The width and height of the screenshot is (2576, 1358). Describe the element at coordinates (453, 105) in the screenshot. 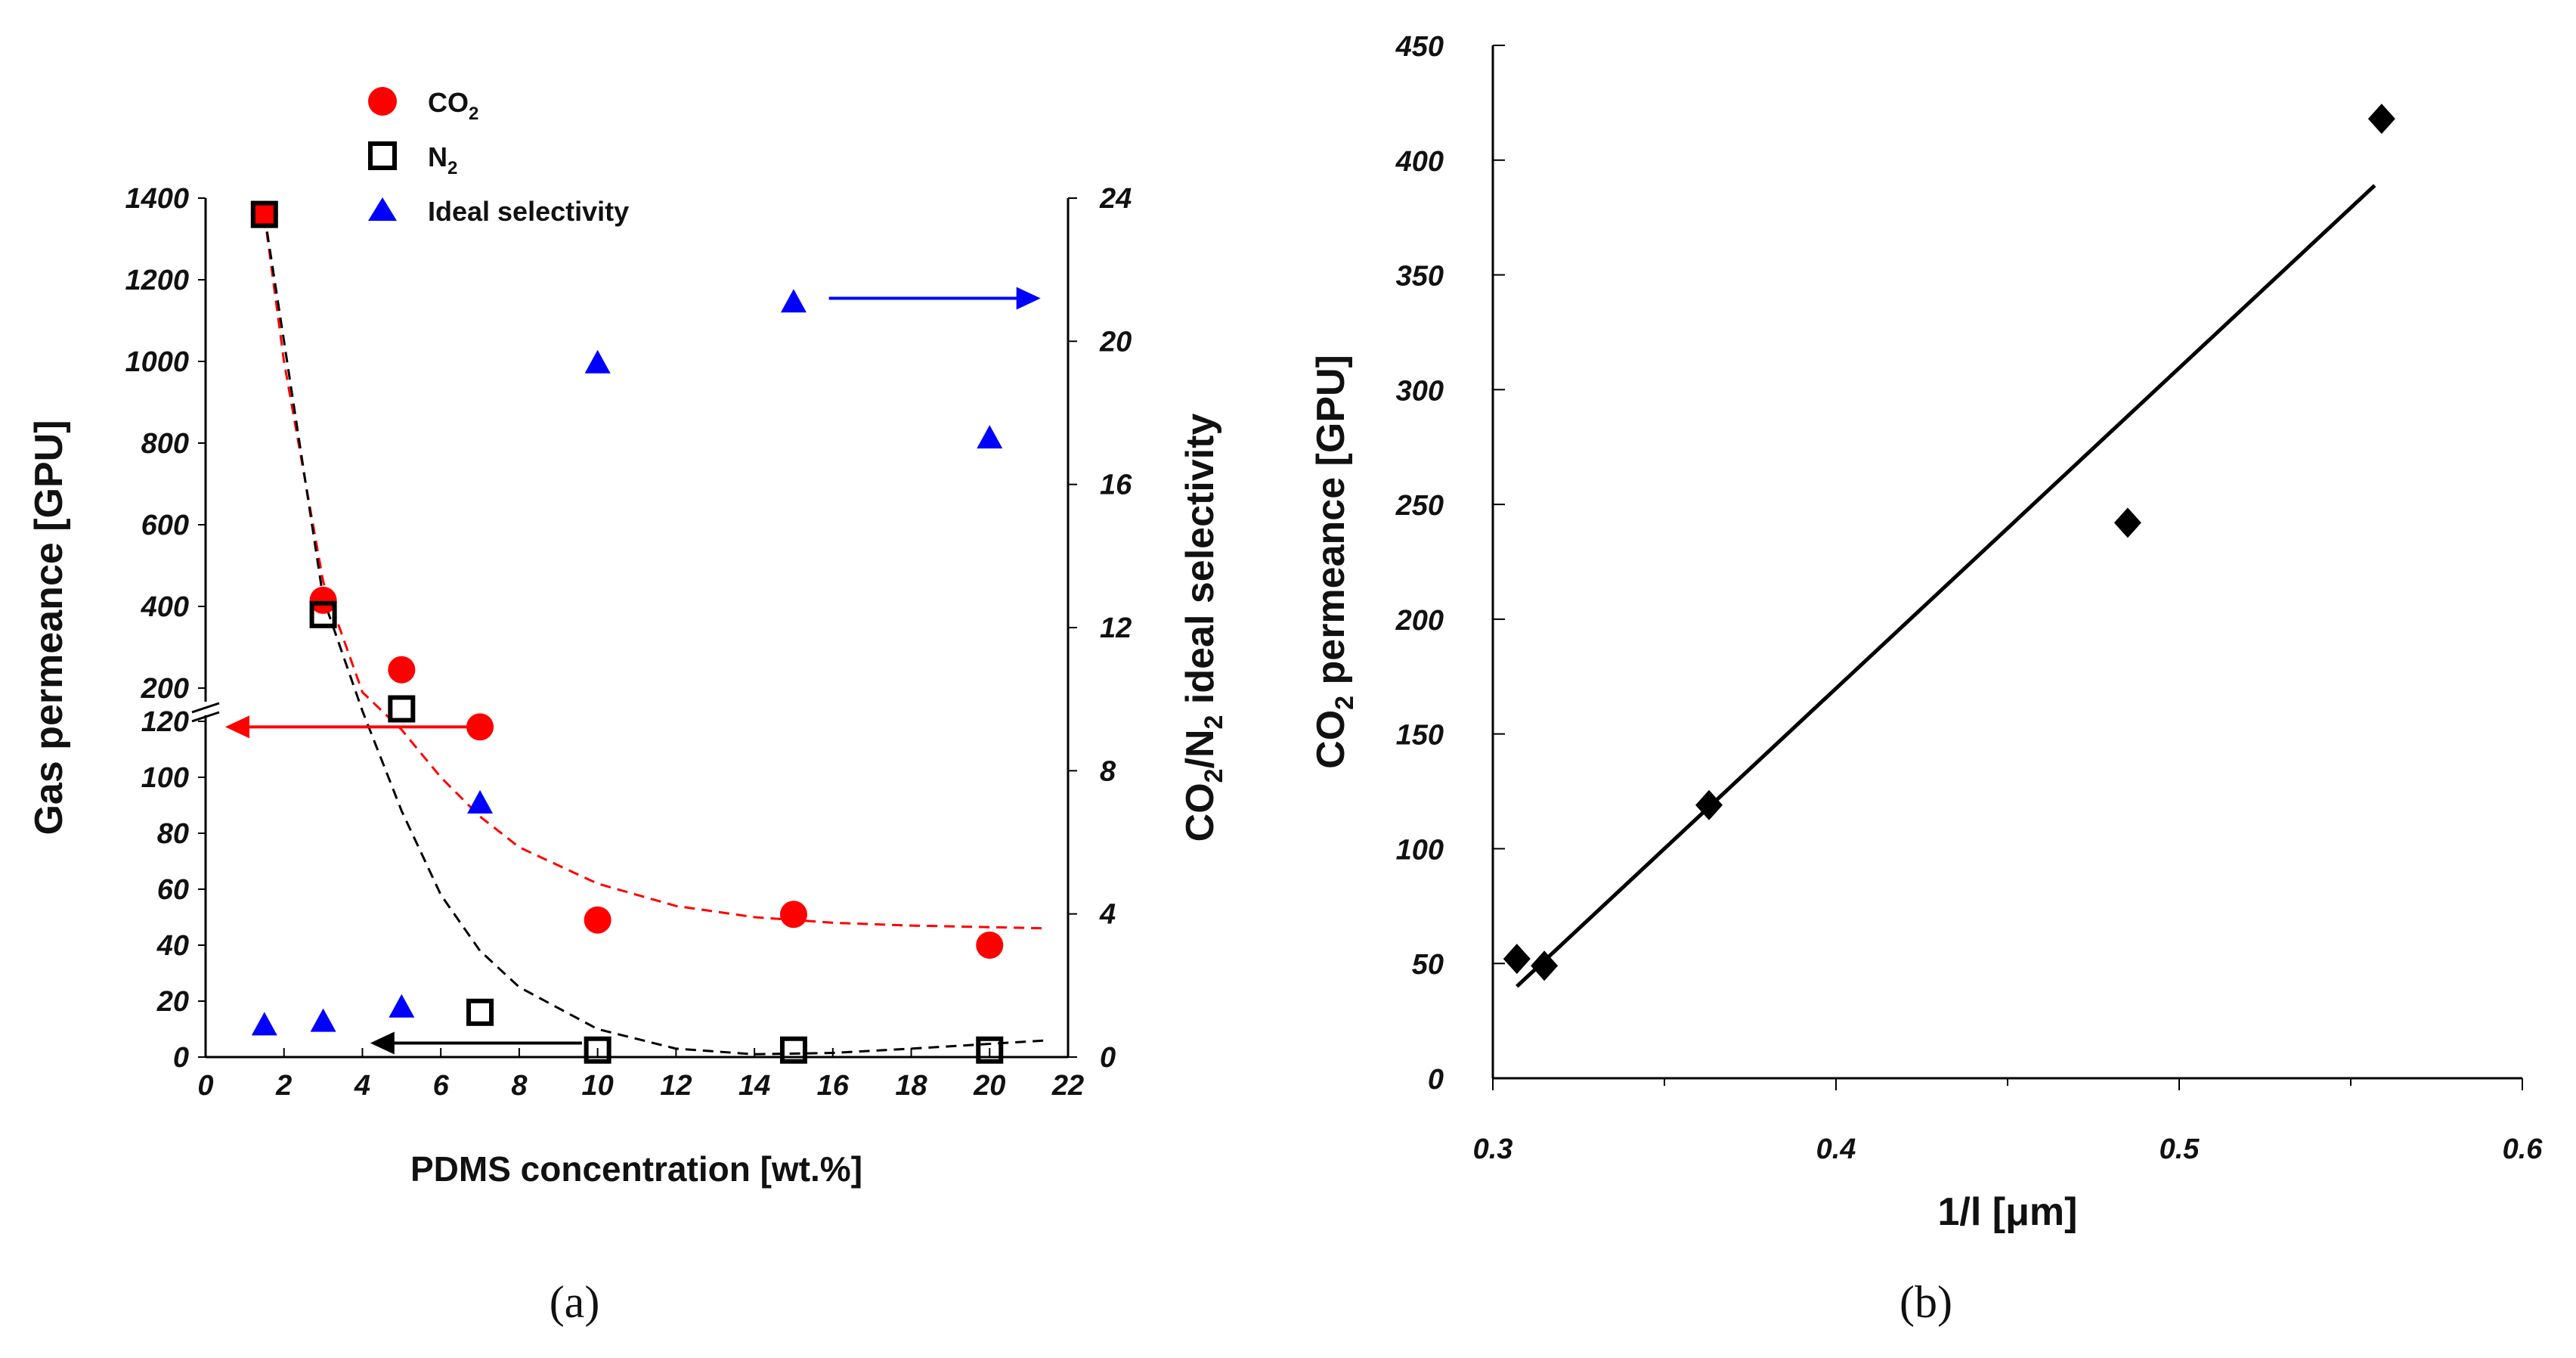

I see `legend-co2-label: CO2` at that location.